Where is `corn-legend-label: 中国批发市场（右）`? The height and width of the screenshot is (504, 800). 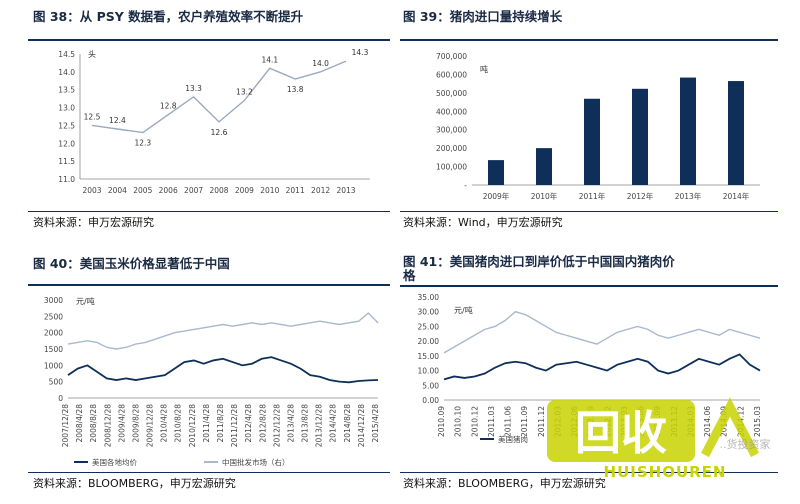
corn-legend-label: 中国批发市场（右） is located at coordinates (256, 462).